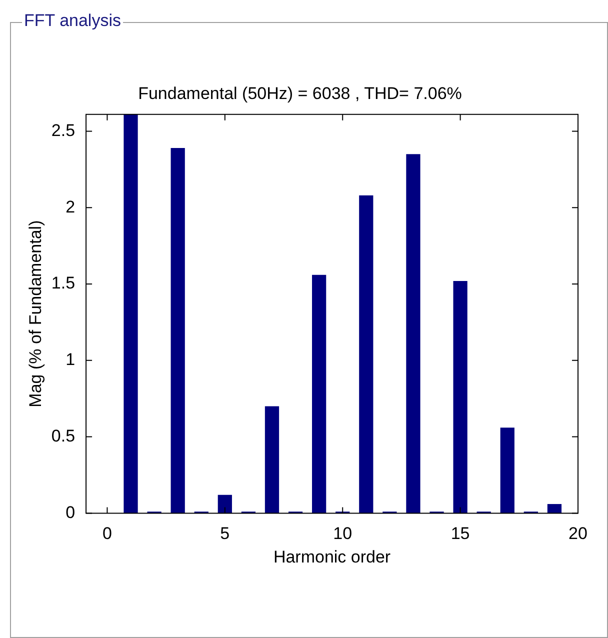 The height and width of the screenshot is (638, 608). Describe the element at coordinates (342, 534) in the screenshot. I see `x-tick-label: 10` at that location.